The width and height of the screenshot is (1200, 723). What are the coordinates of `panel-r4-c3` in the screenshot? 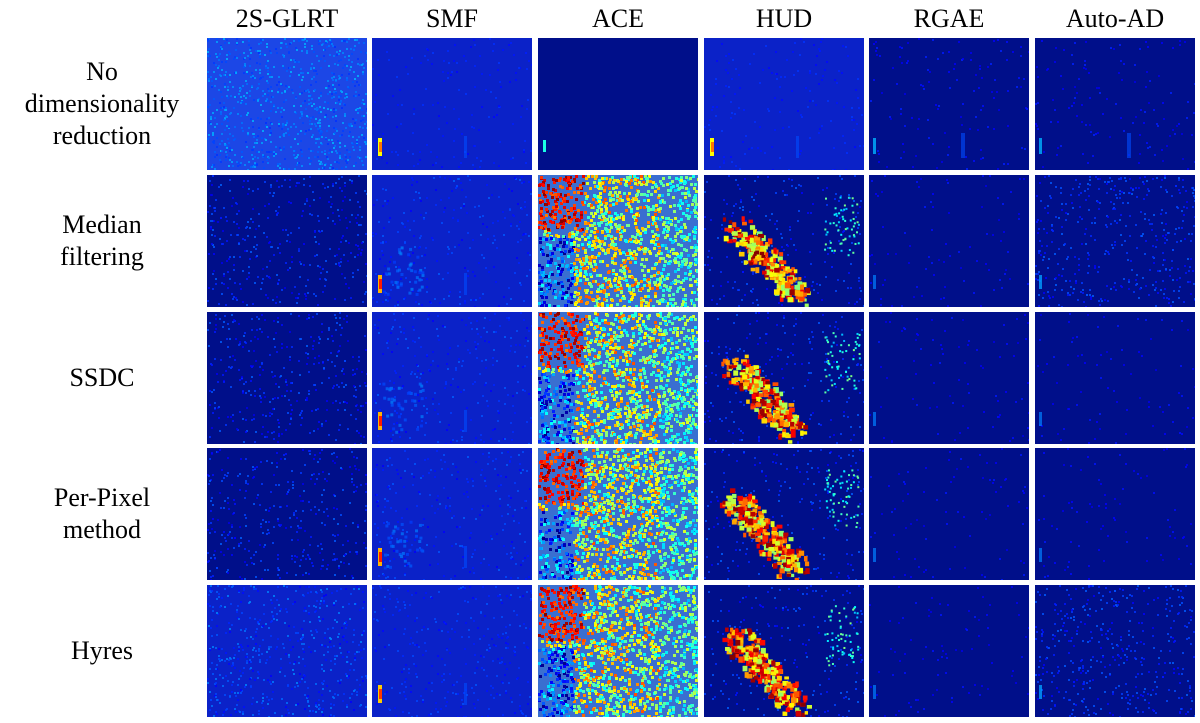 It's located at (784, 651).